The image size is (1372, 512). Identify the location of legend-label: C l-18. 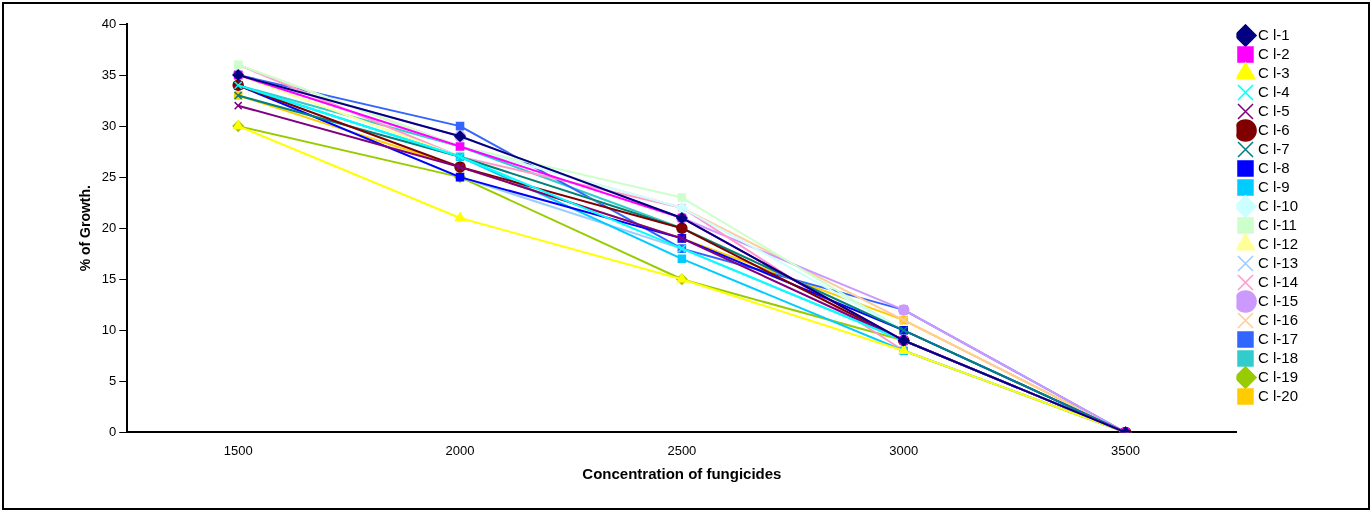
(1277, 357).